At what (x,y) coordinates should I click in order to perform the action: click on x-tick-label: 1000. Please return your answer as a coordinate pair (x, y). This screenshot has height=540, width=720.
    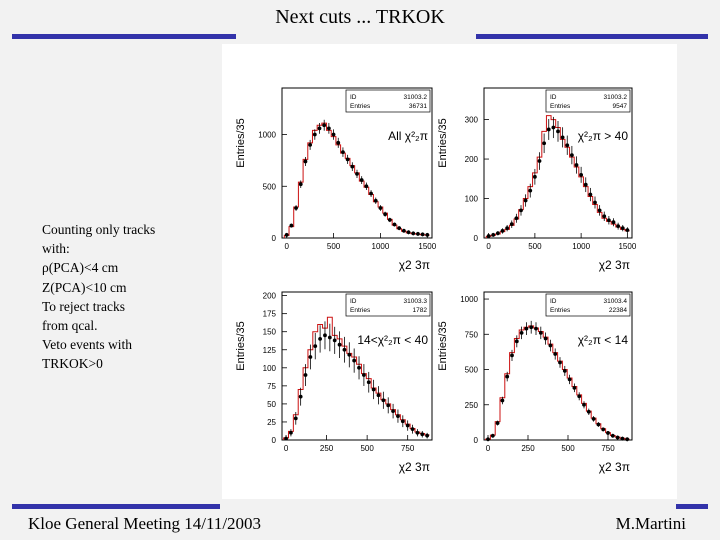
    Looking at the image, I should click on (381, 246).